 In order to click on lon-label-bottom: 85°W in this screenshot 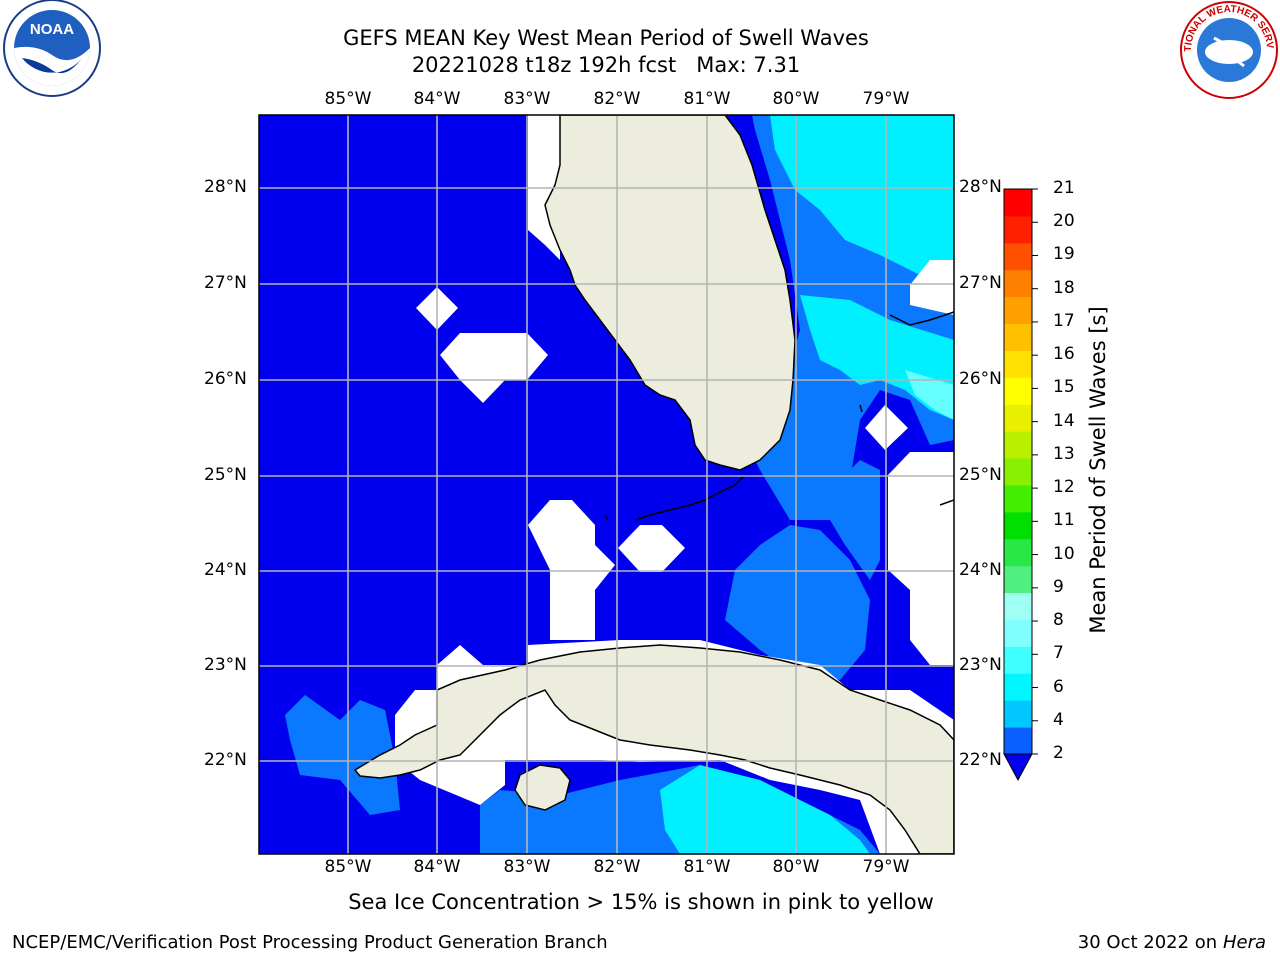, I will do `click(348, 867)`.